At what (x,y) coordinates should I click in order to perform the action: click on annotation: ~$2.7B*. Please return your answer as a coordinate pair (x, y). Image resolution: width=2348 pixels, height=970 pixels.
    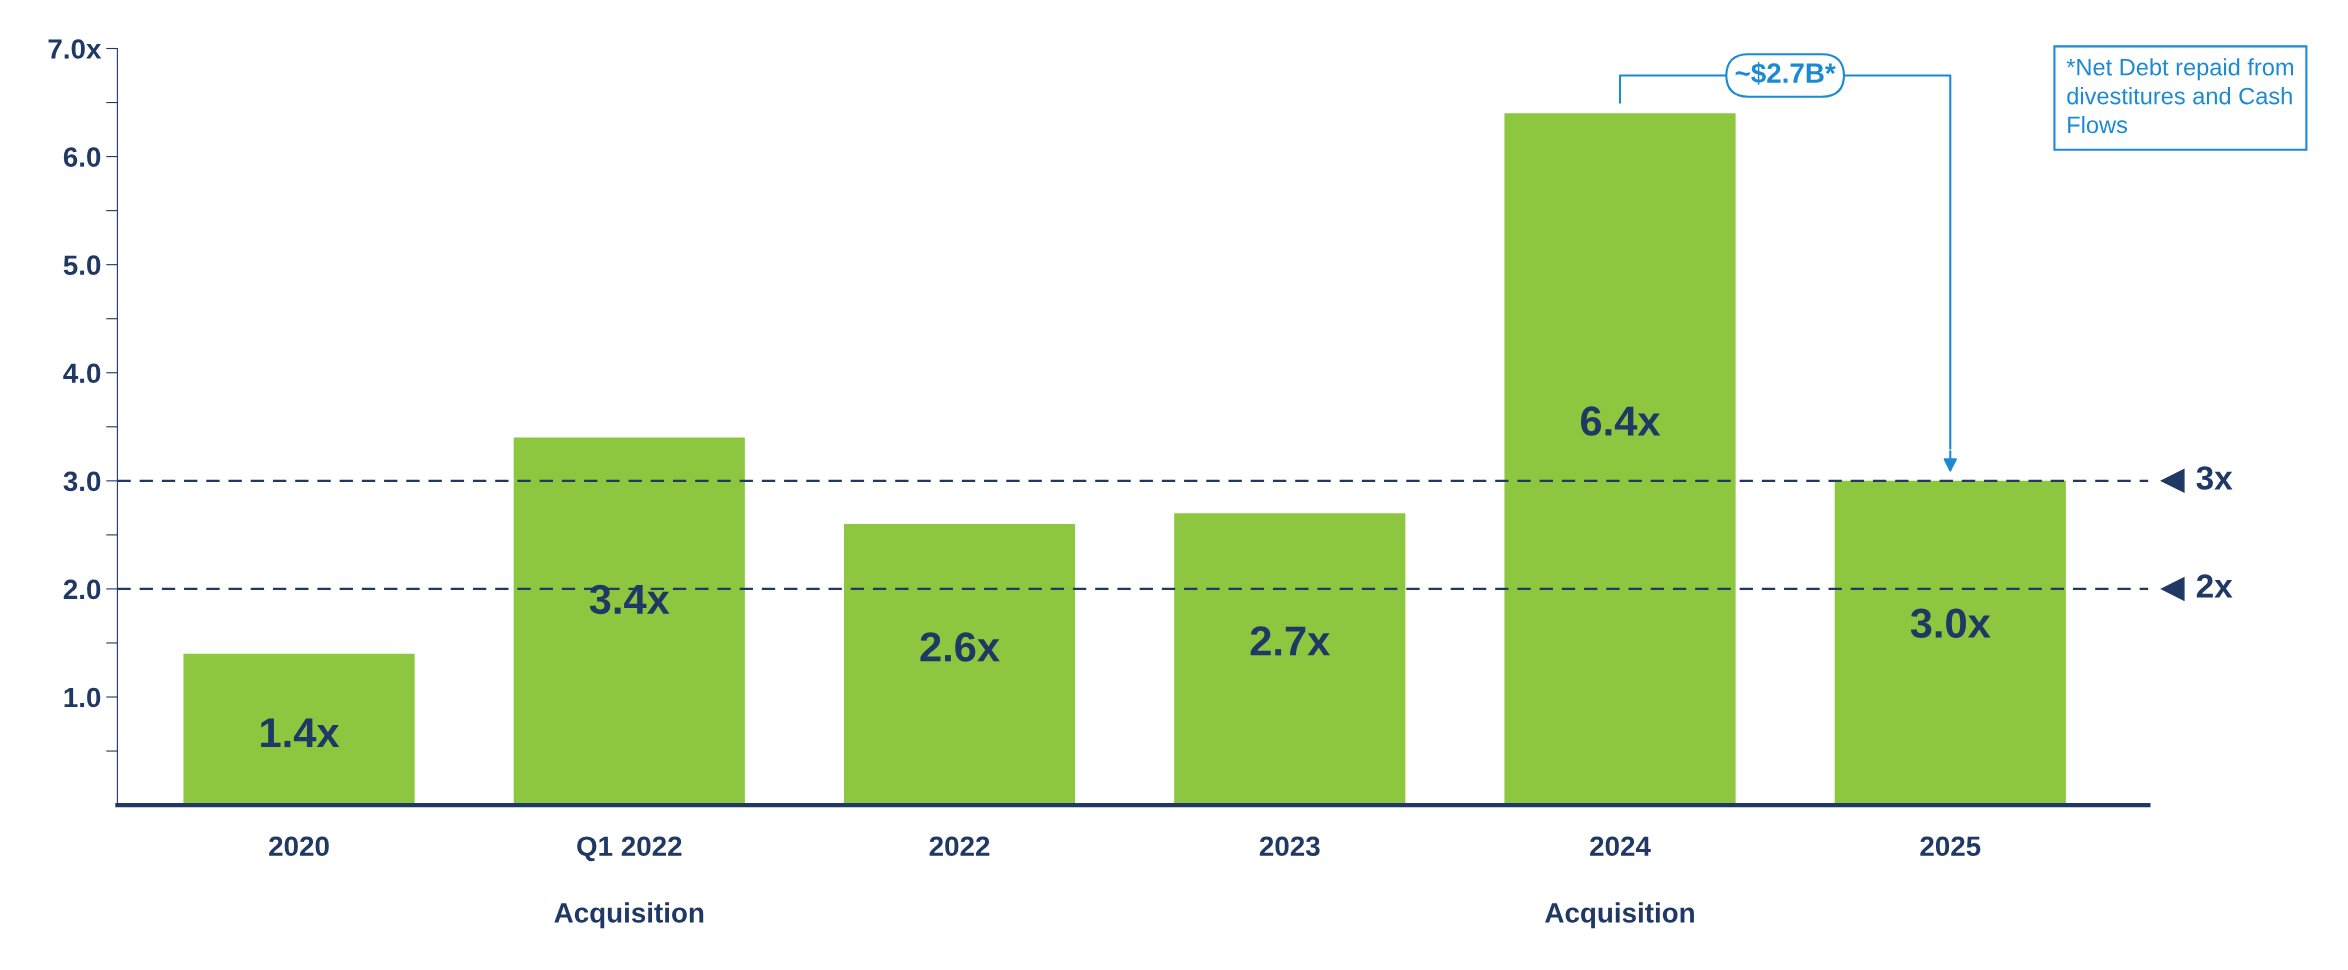
    Looking at the image, I should click on (1785, 73).